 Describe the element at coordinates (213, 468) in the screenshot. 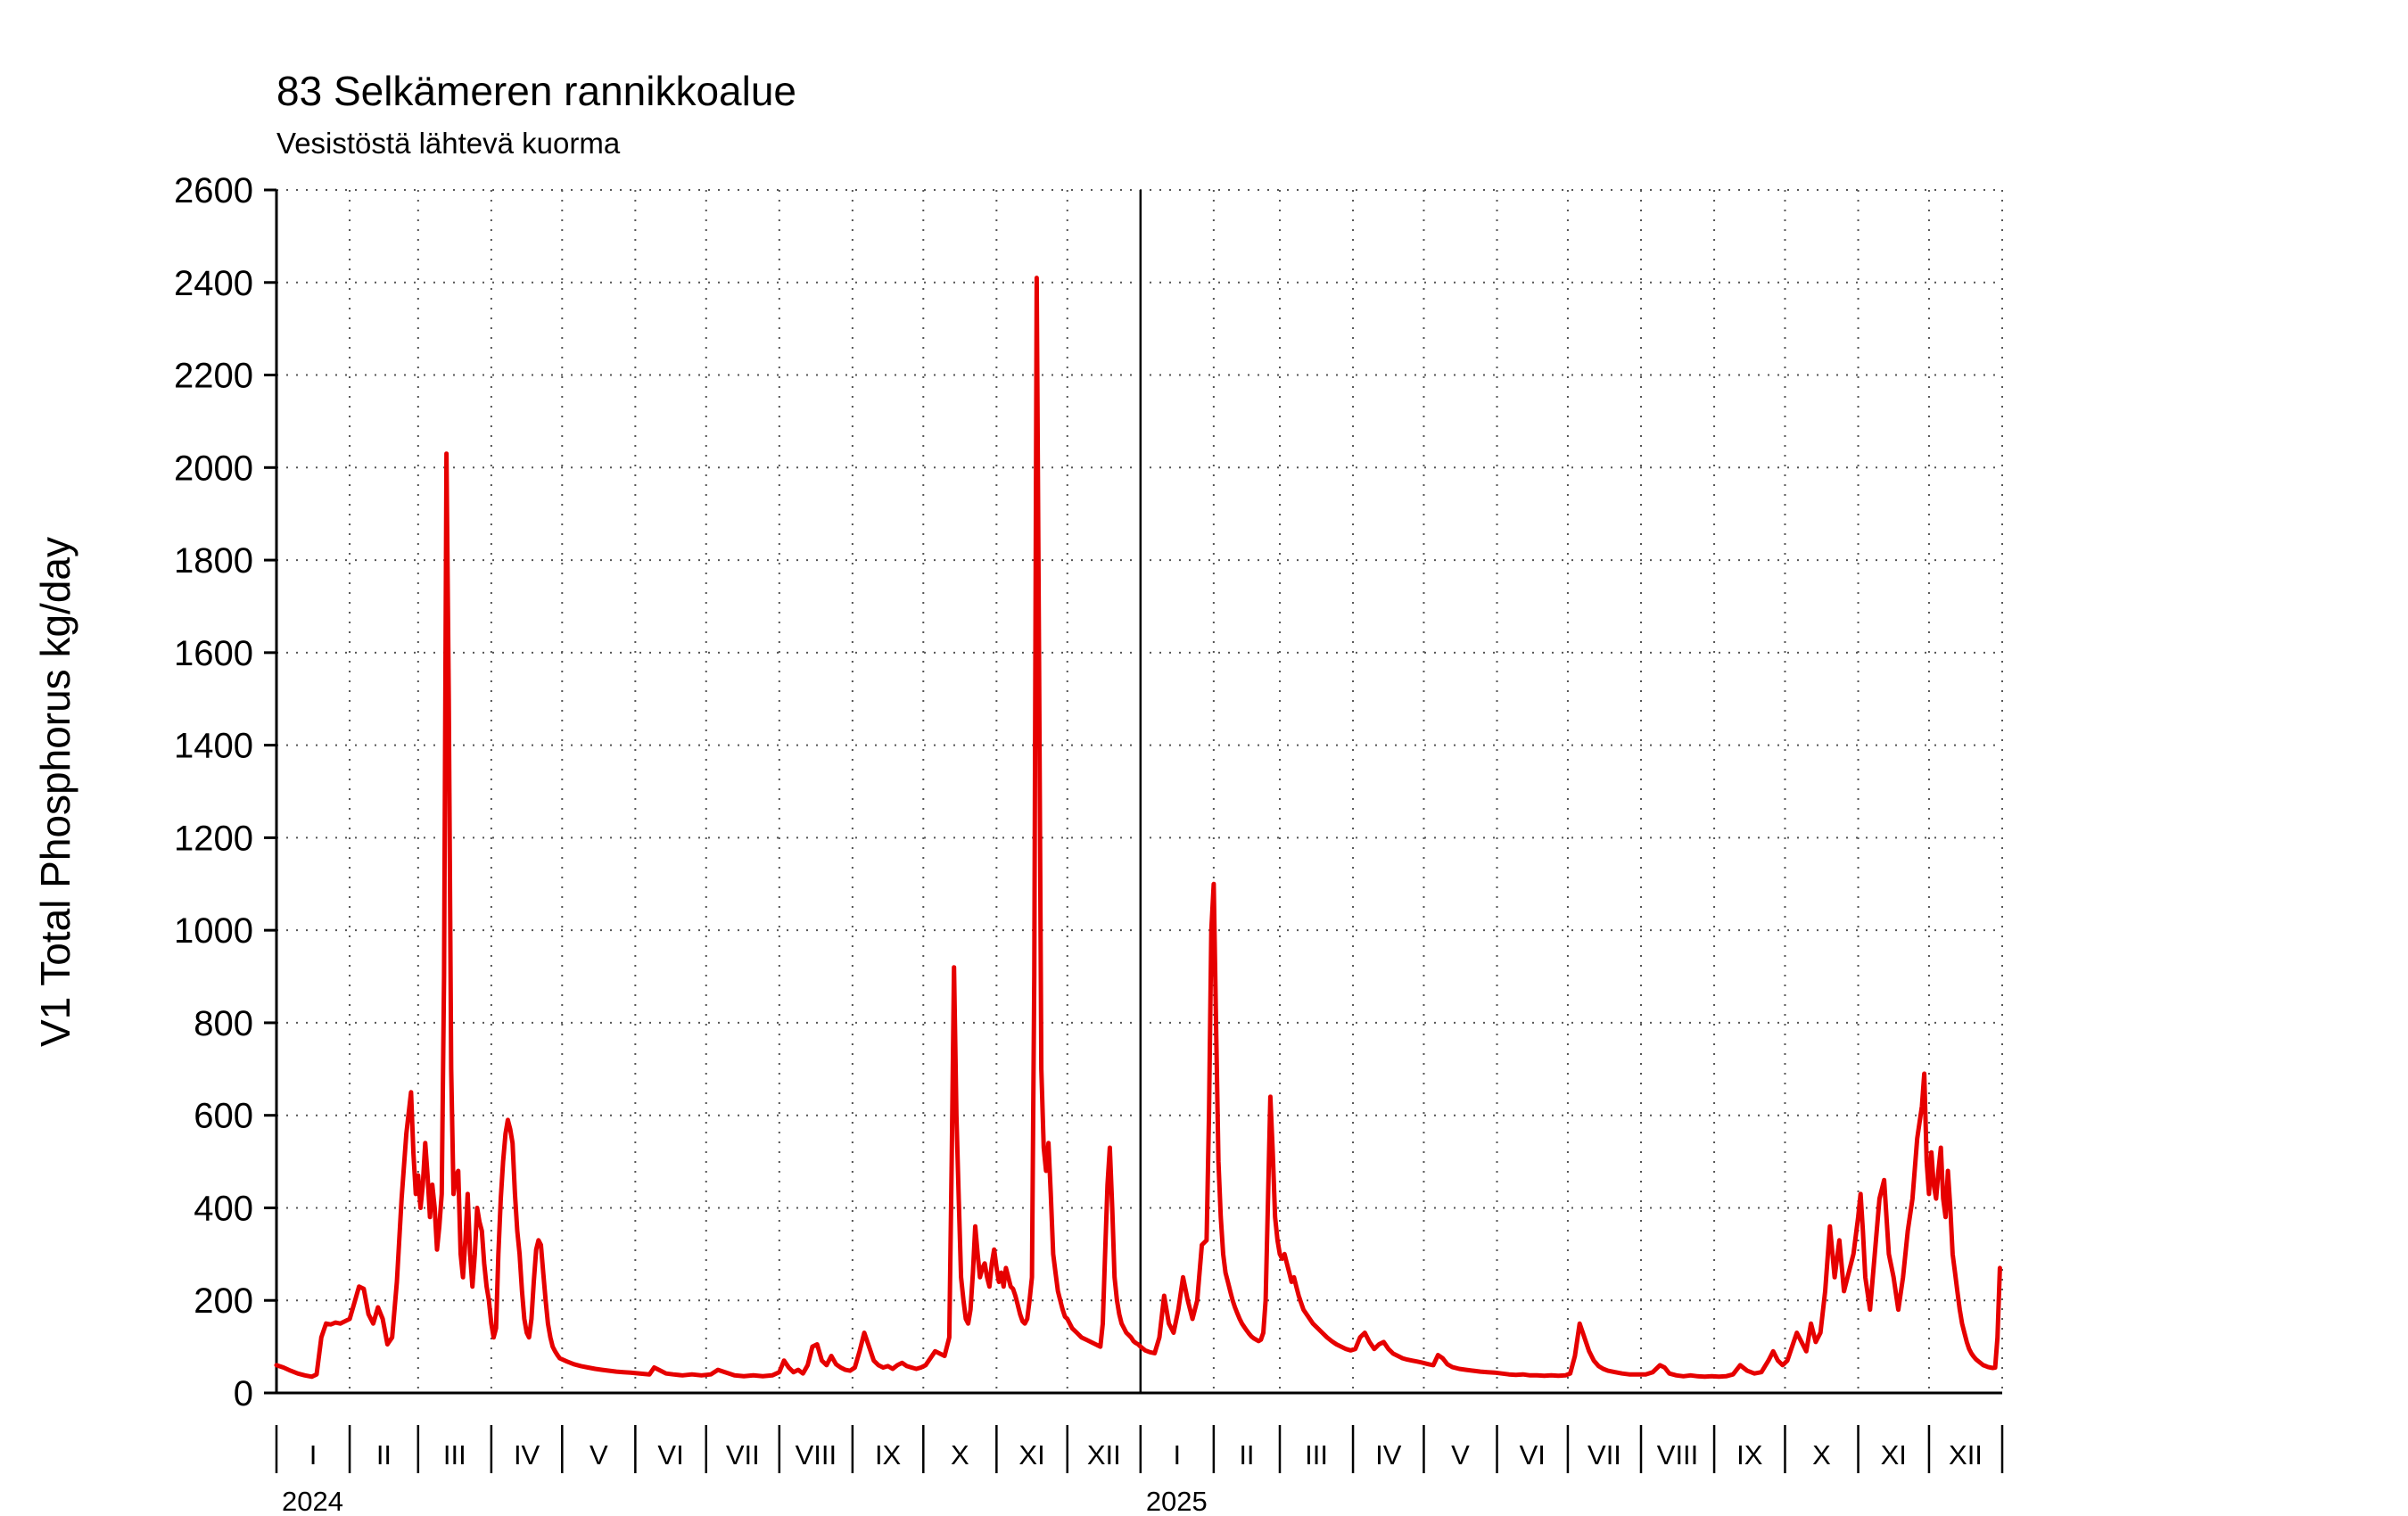

I see `y-tick-label: 2000` at that location.